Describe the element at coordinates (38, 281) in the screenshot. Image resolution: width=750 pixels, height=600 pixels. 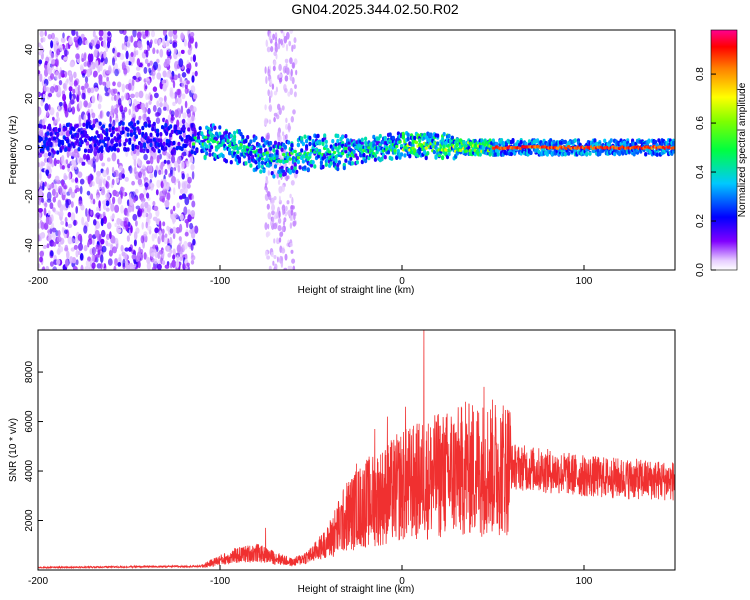
I see `spectrogram-xtick-label: -200` at that location.